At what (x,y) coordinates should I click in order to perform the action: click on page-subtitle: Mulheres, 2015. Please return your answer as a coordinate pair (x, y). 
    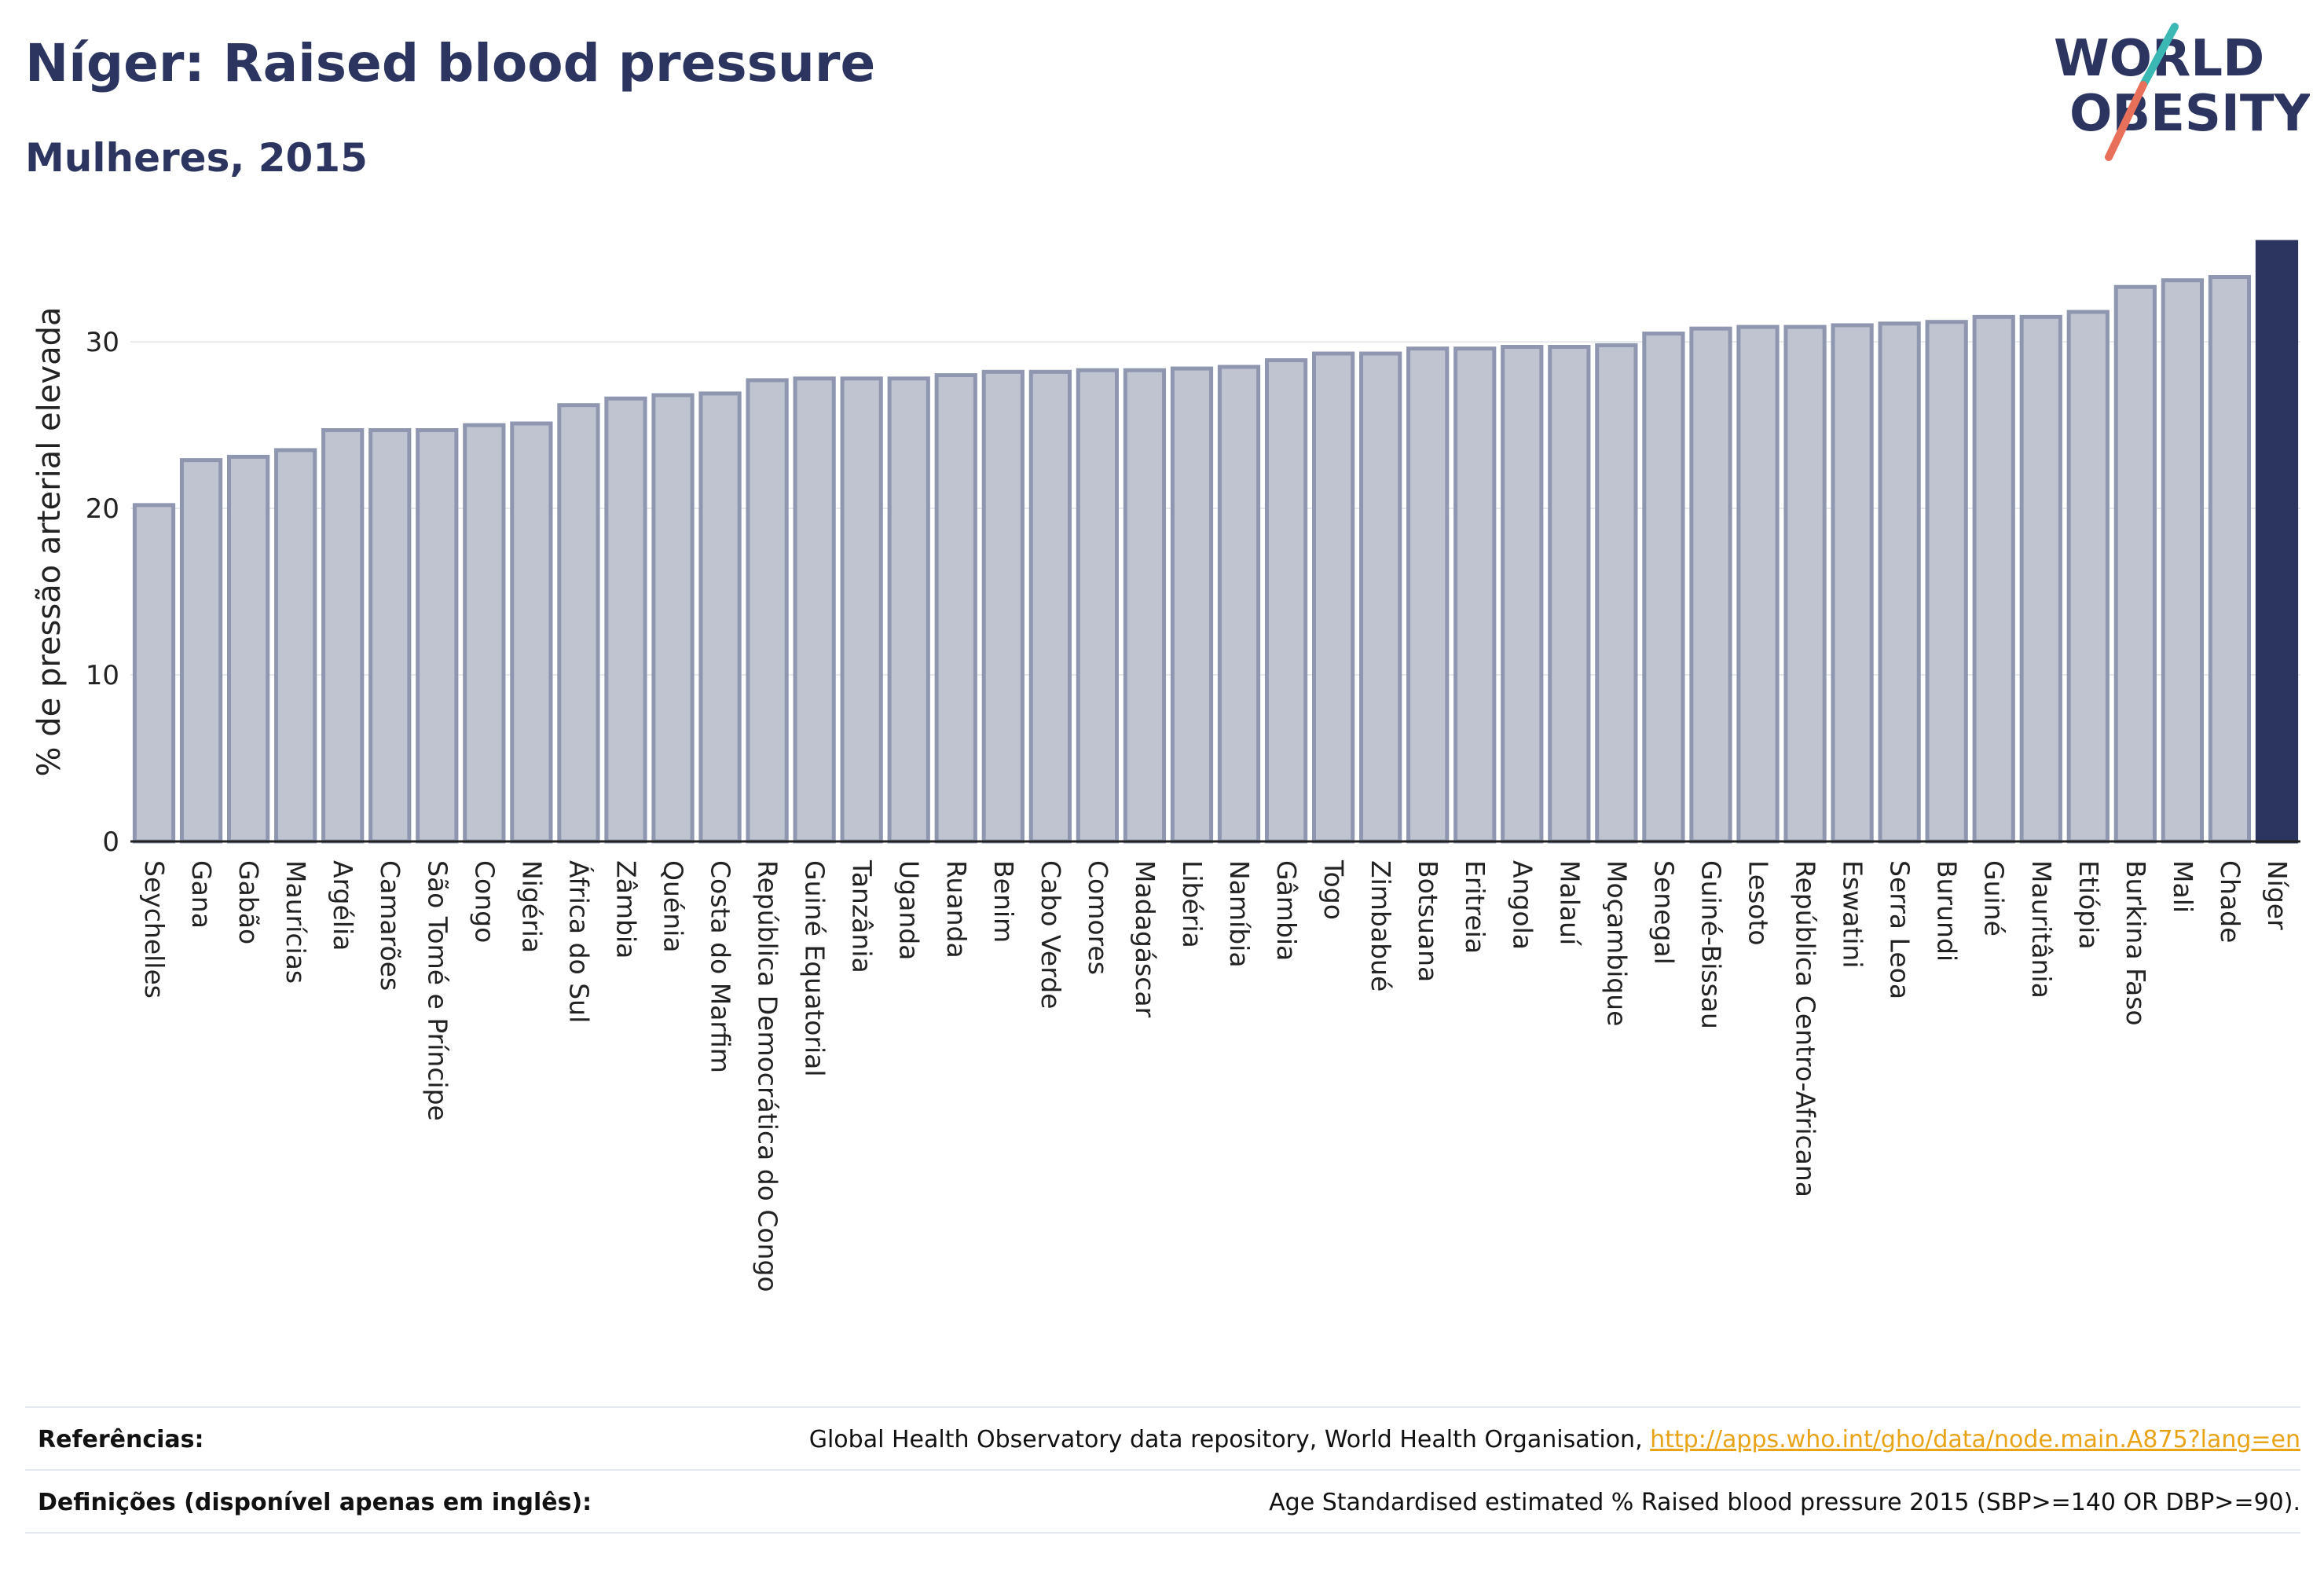
    Looking at the image, I should click on (196, 158).